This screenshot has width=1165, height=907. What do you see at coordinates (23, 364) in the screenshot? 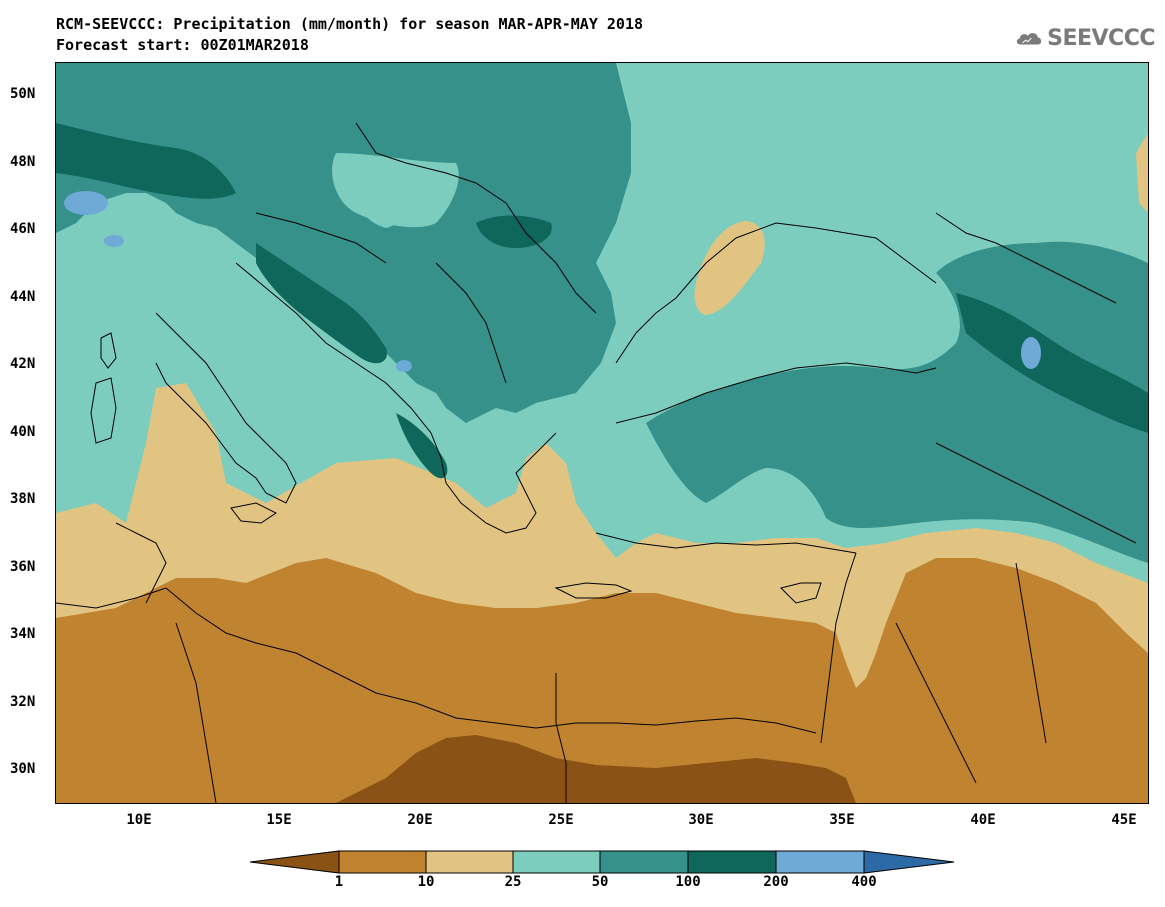
I see `lat-label-42n: 42N` at bounding box center [23, 364].